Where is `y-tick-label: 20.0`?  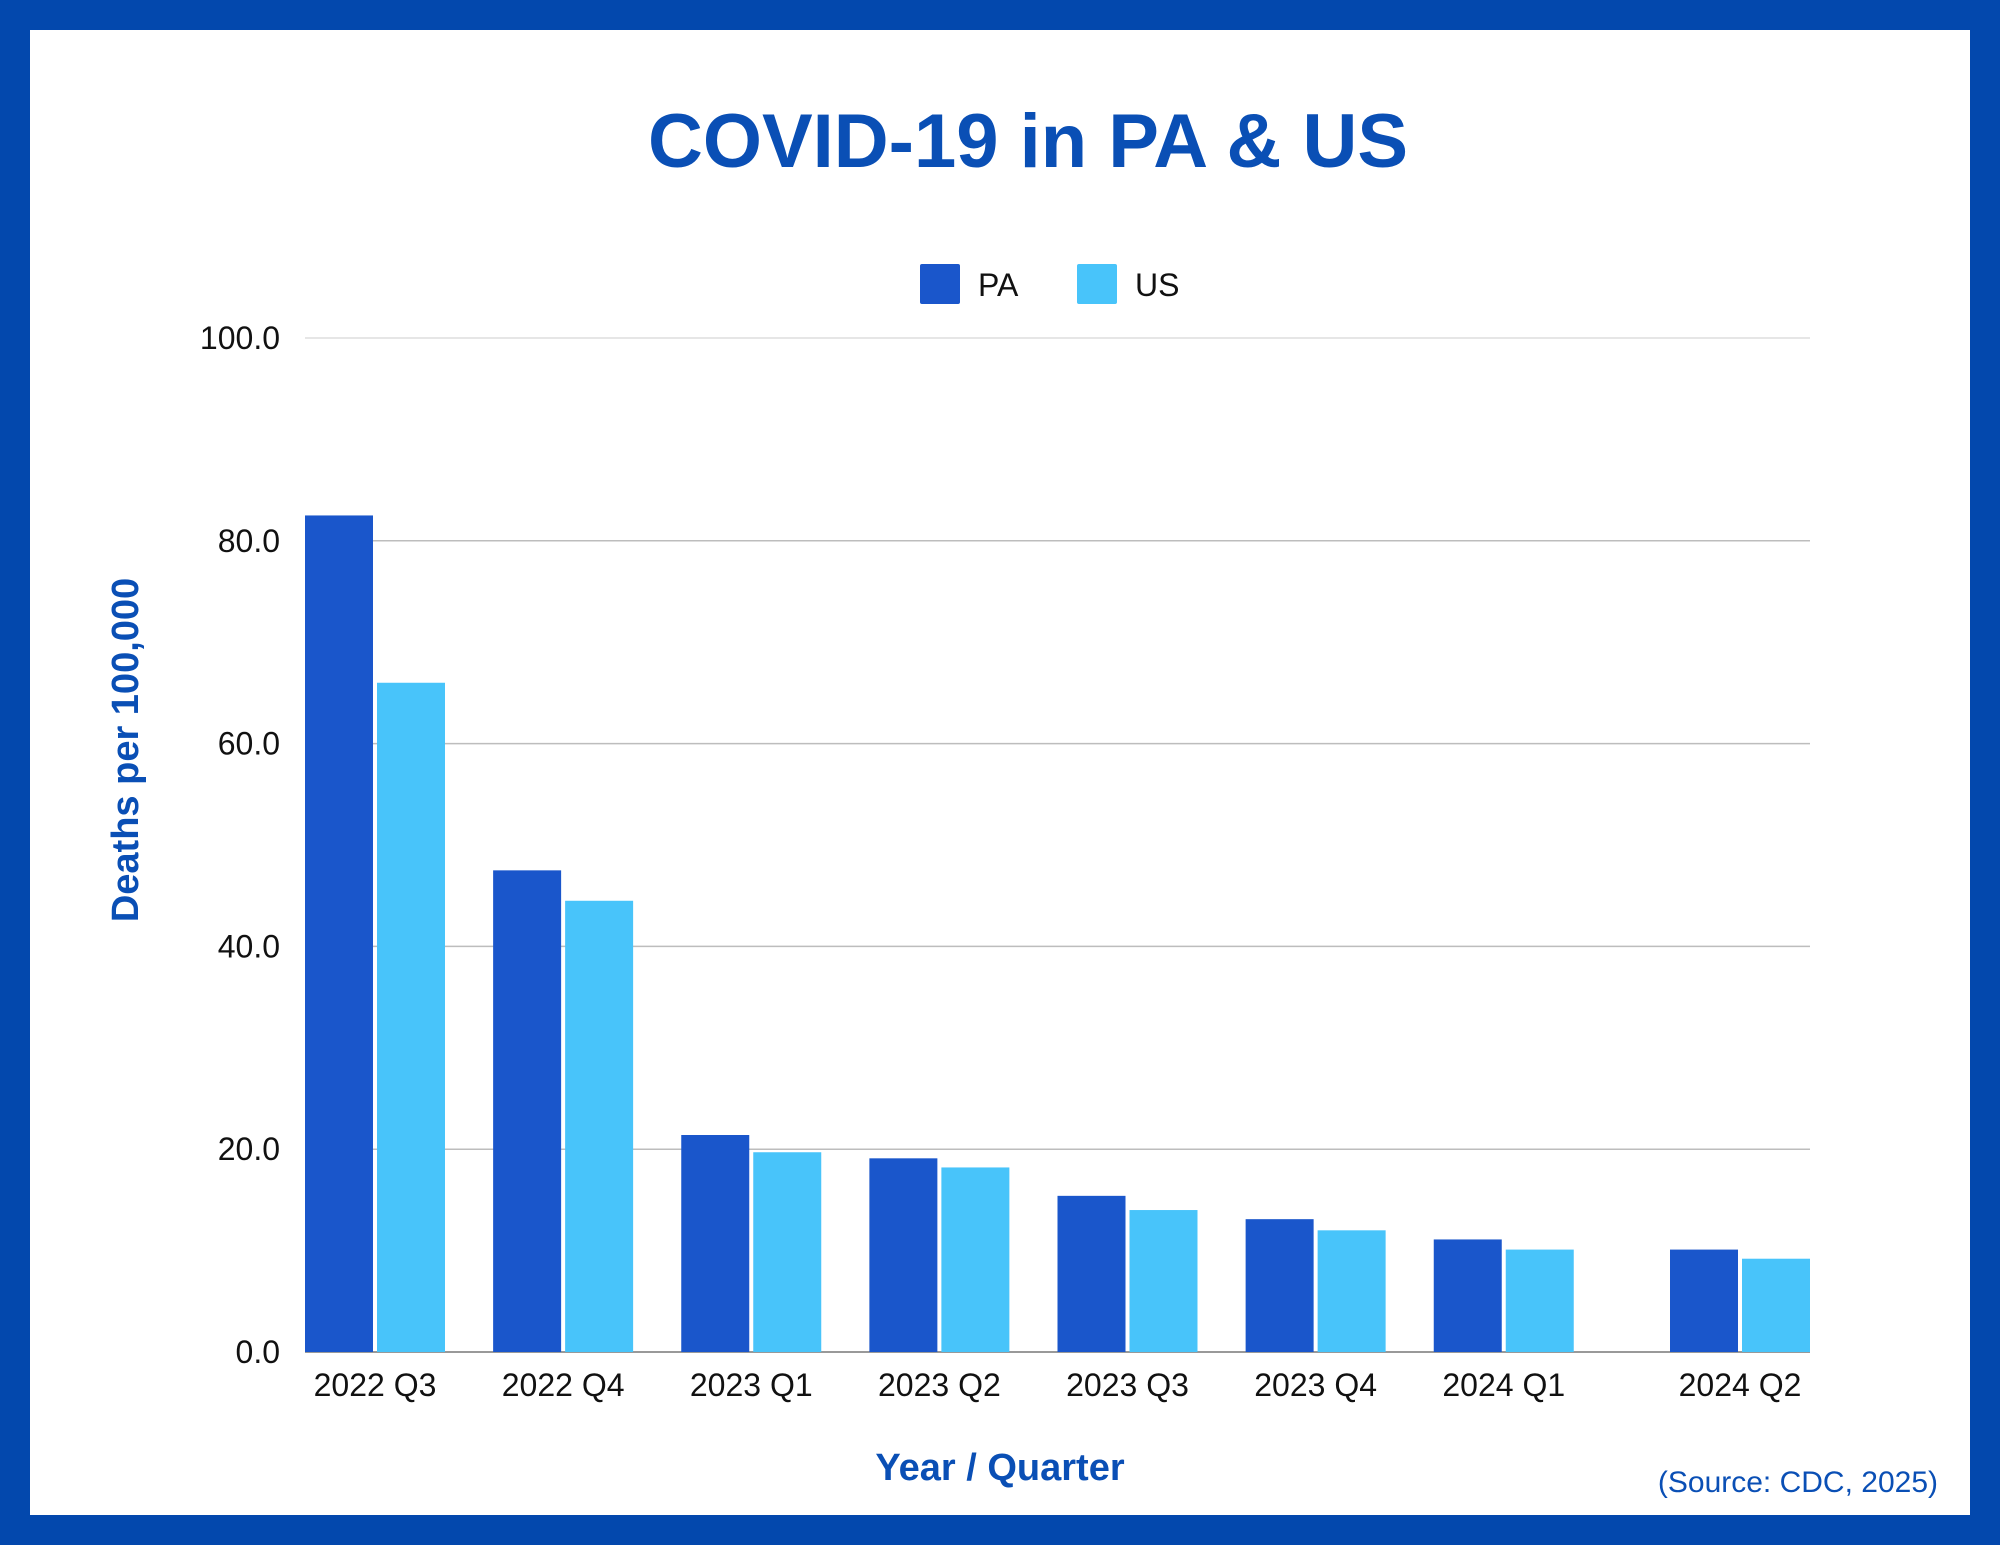 y-tick-label: 20.0 is located at coordinates (249, 1149).